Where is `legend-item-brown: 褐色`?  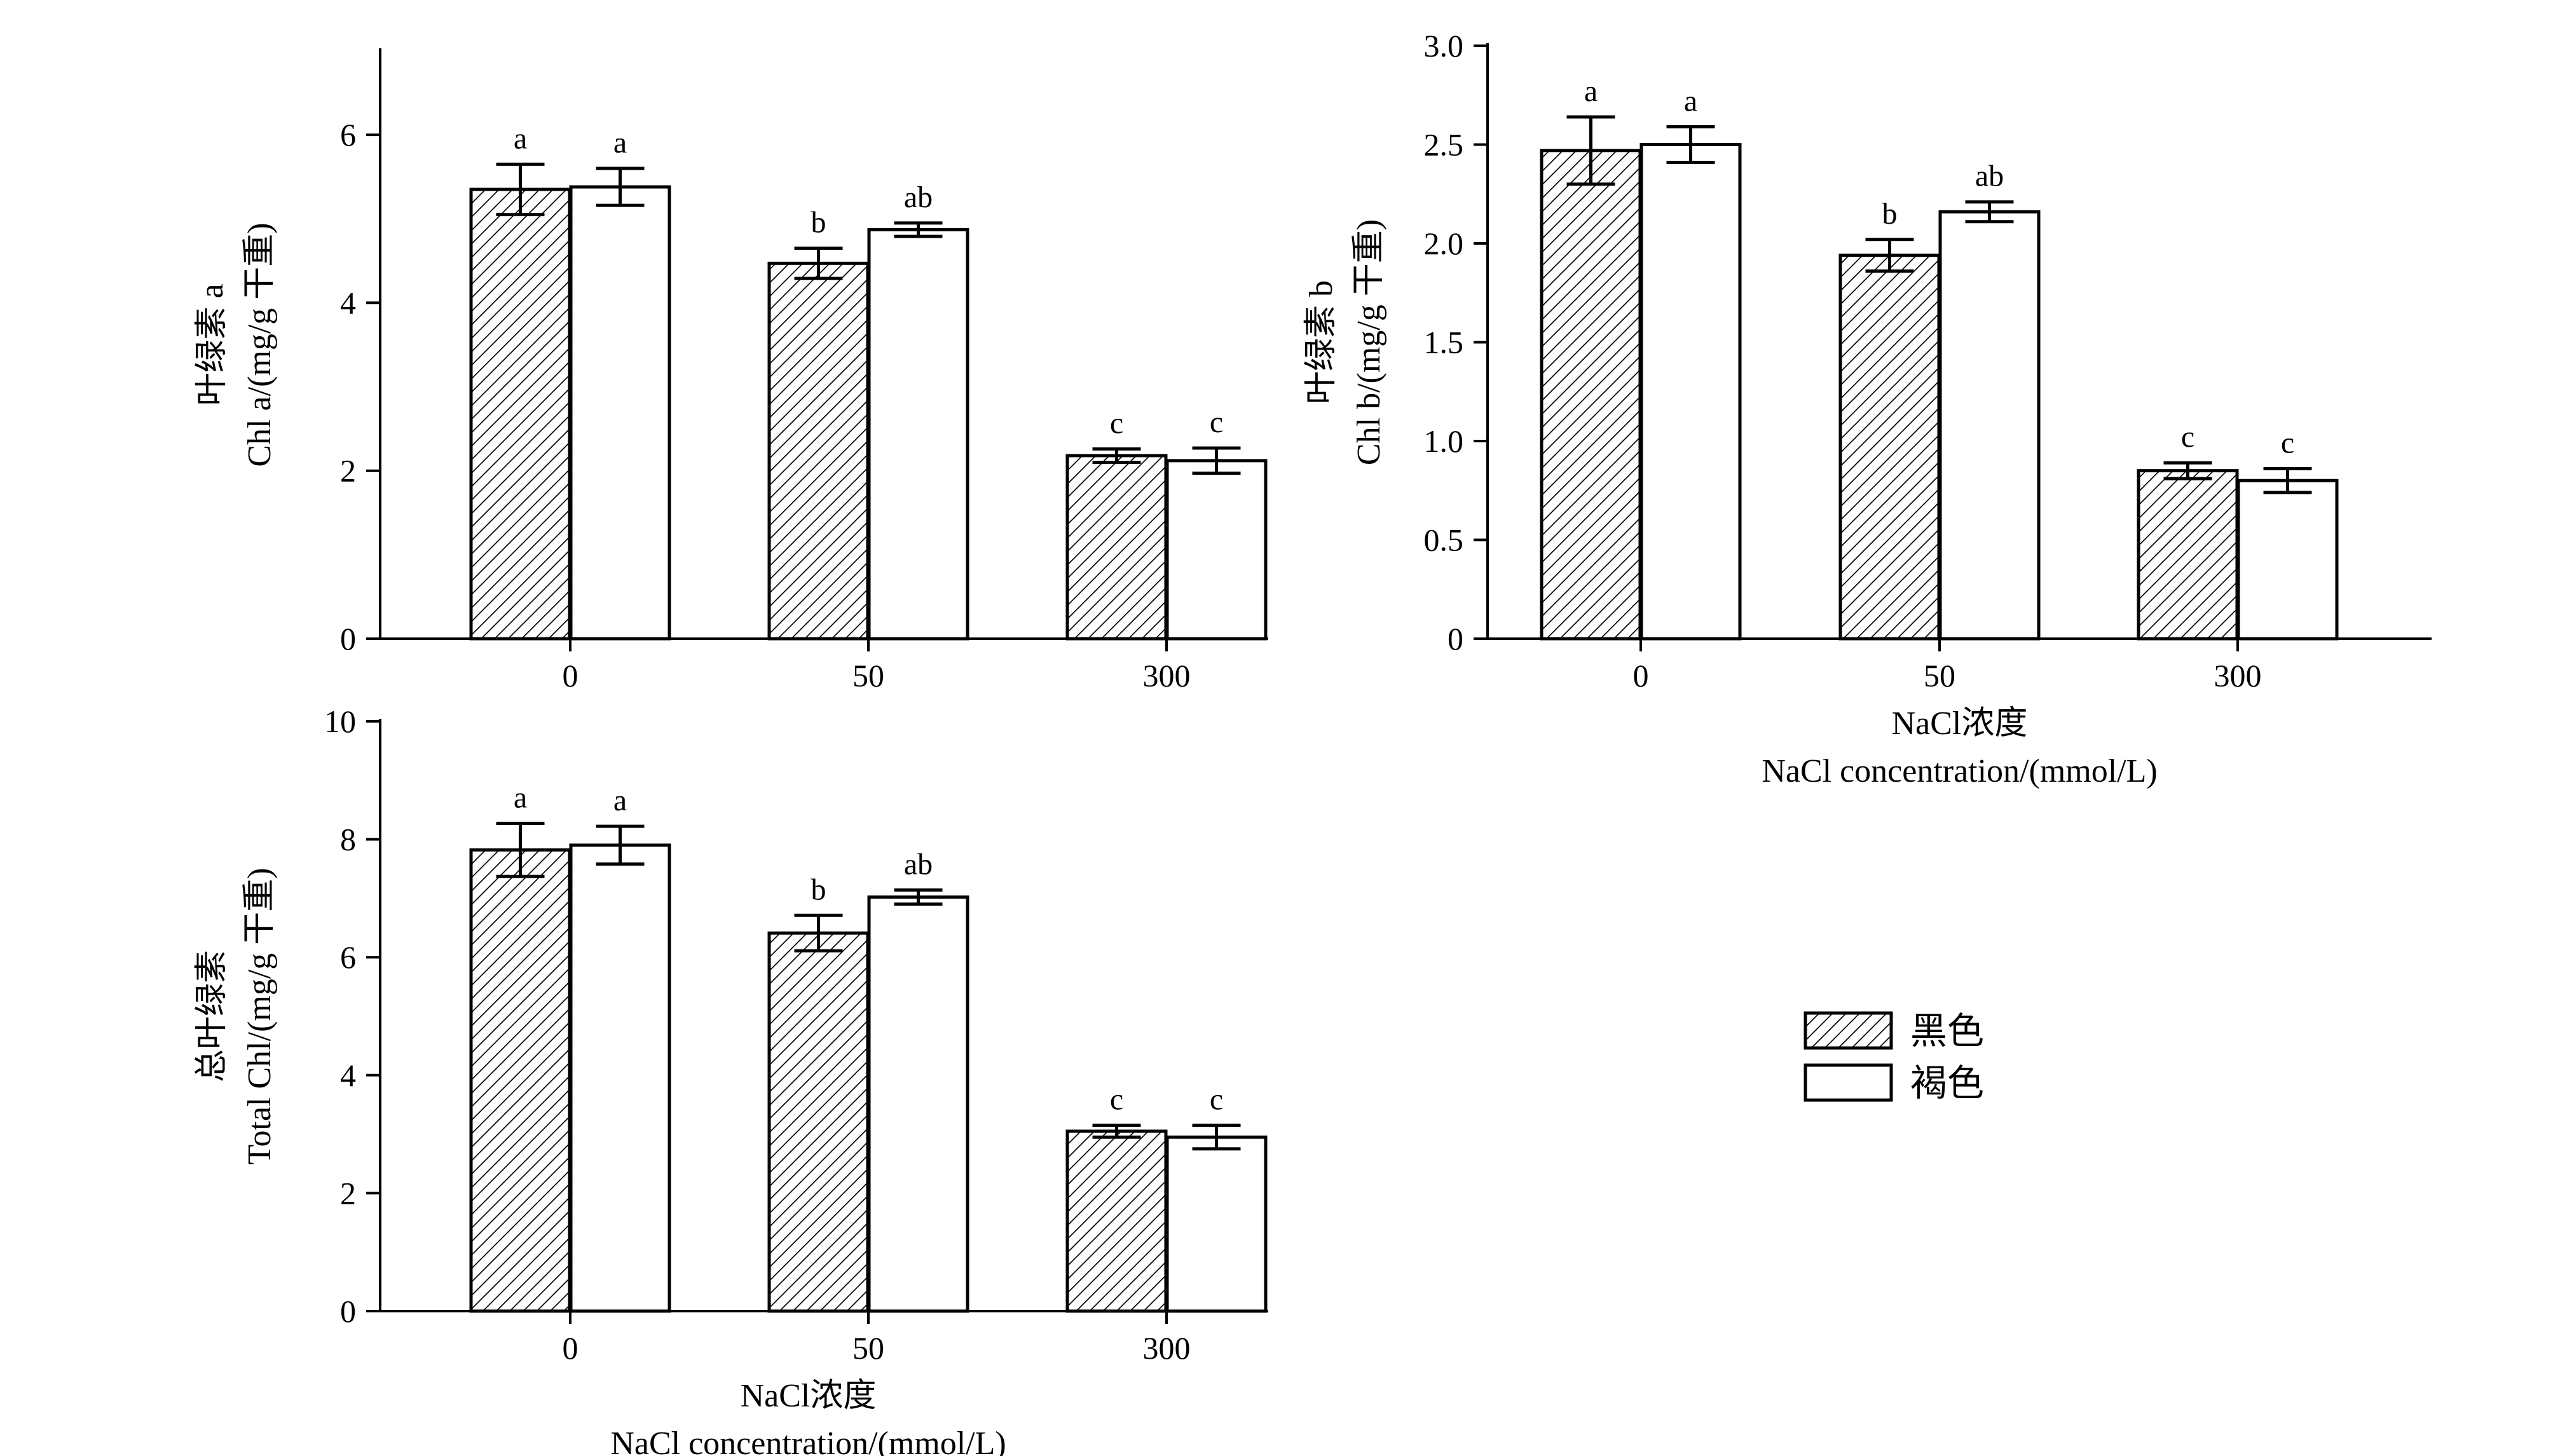
legend-item-brown: 褐色 is located at coordinates (1894, 1083).